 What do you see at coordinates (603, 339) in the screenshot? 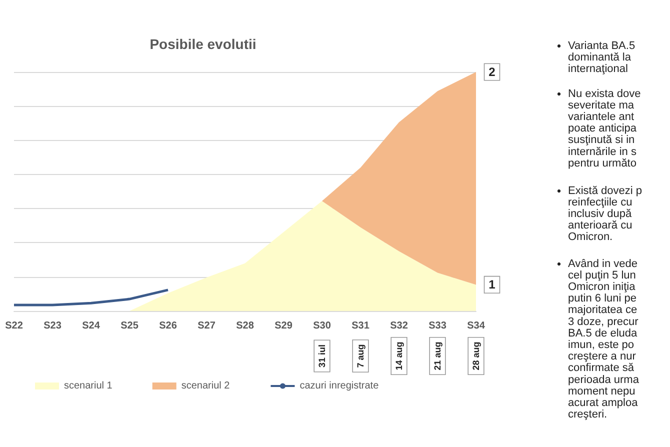
I see `text: Având in vede cel puţin 5 lun Omicron iniţia putin 6 luni pe majoritatea ce 3 doze, precur BA.5 de eluda imun, este po creştere a nur confirmate să perioada urma moment nepu acurat amploa creşteri.` at bounding box center [603, 339].